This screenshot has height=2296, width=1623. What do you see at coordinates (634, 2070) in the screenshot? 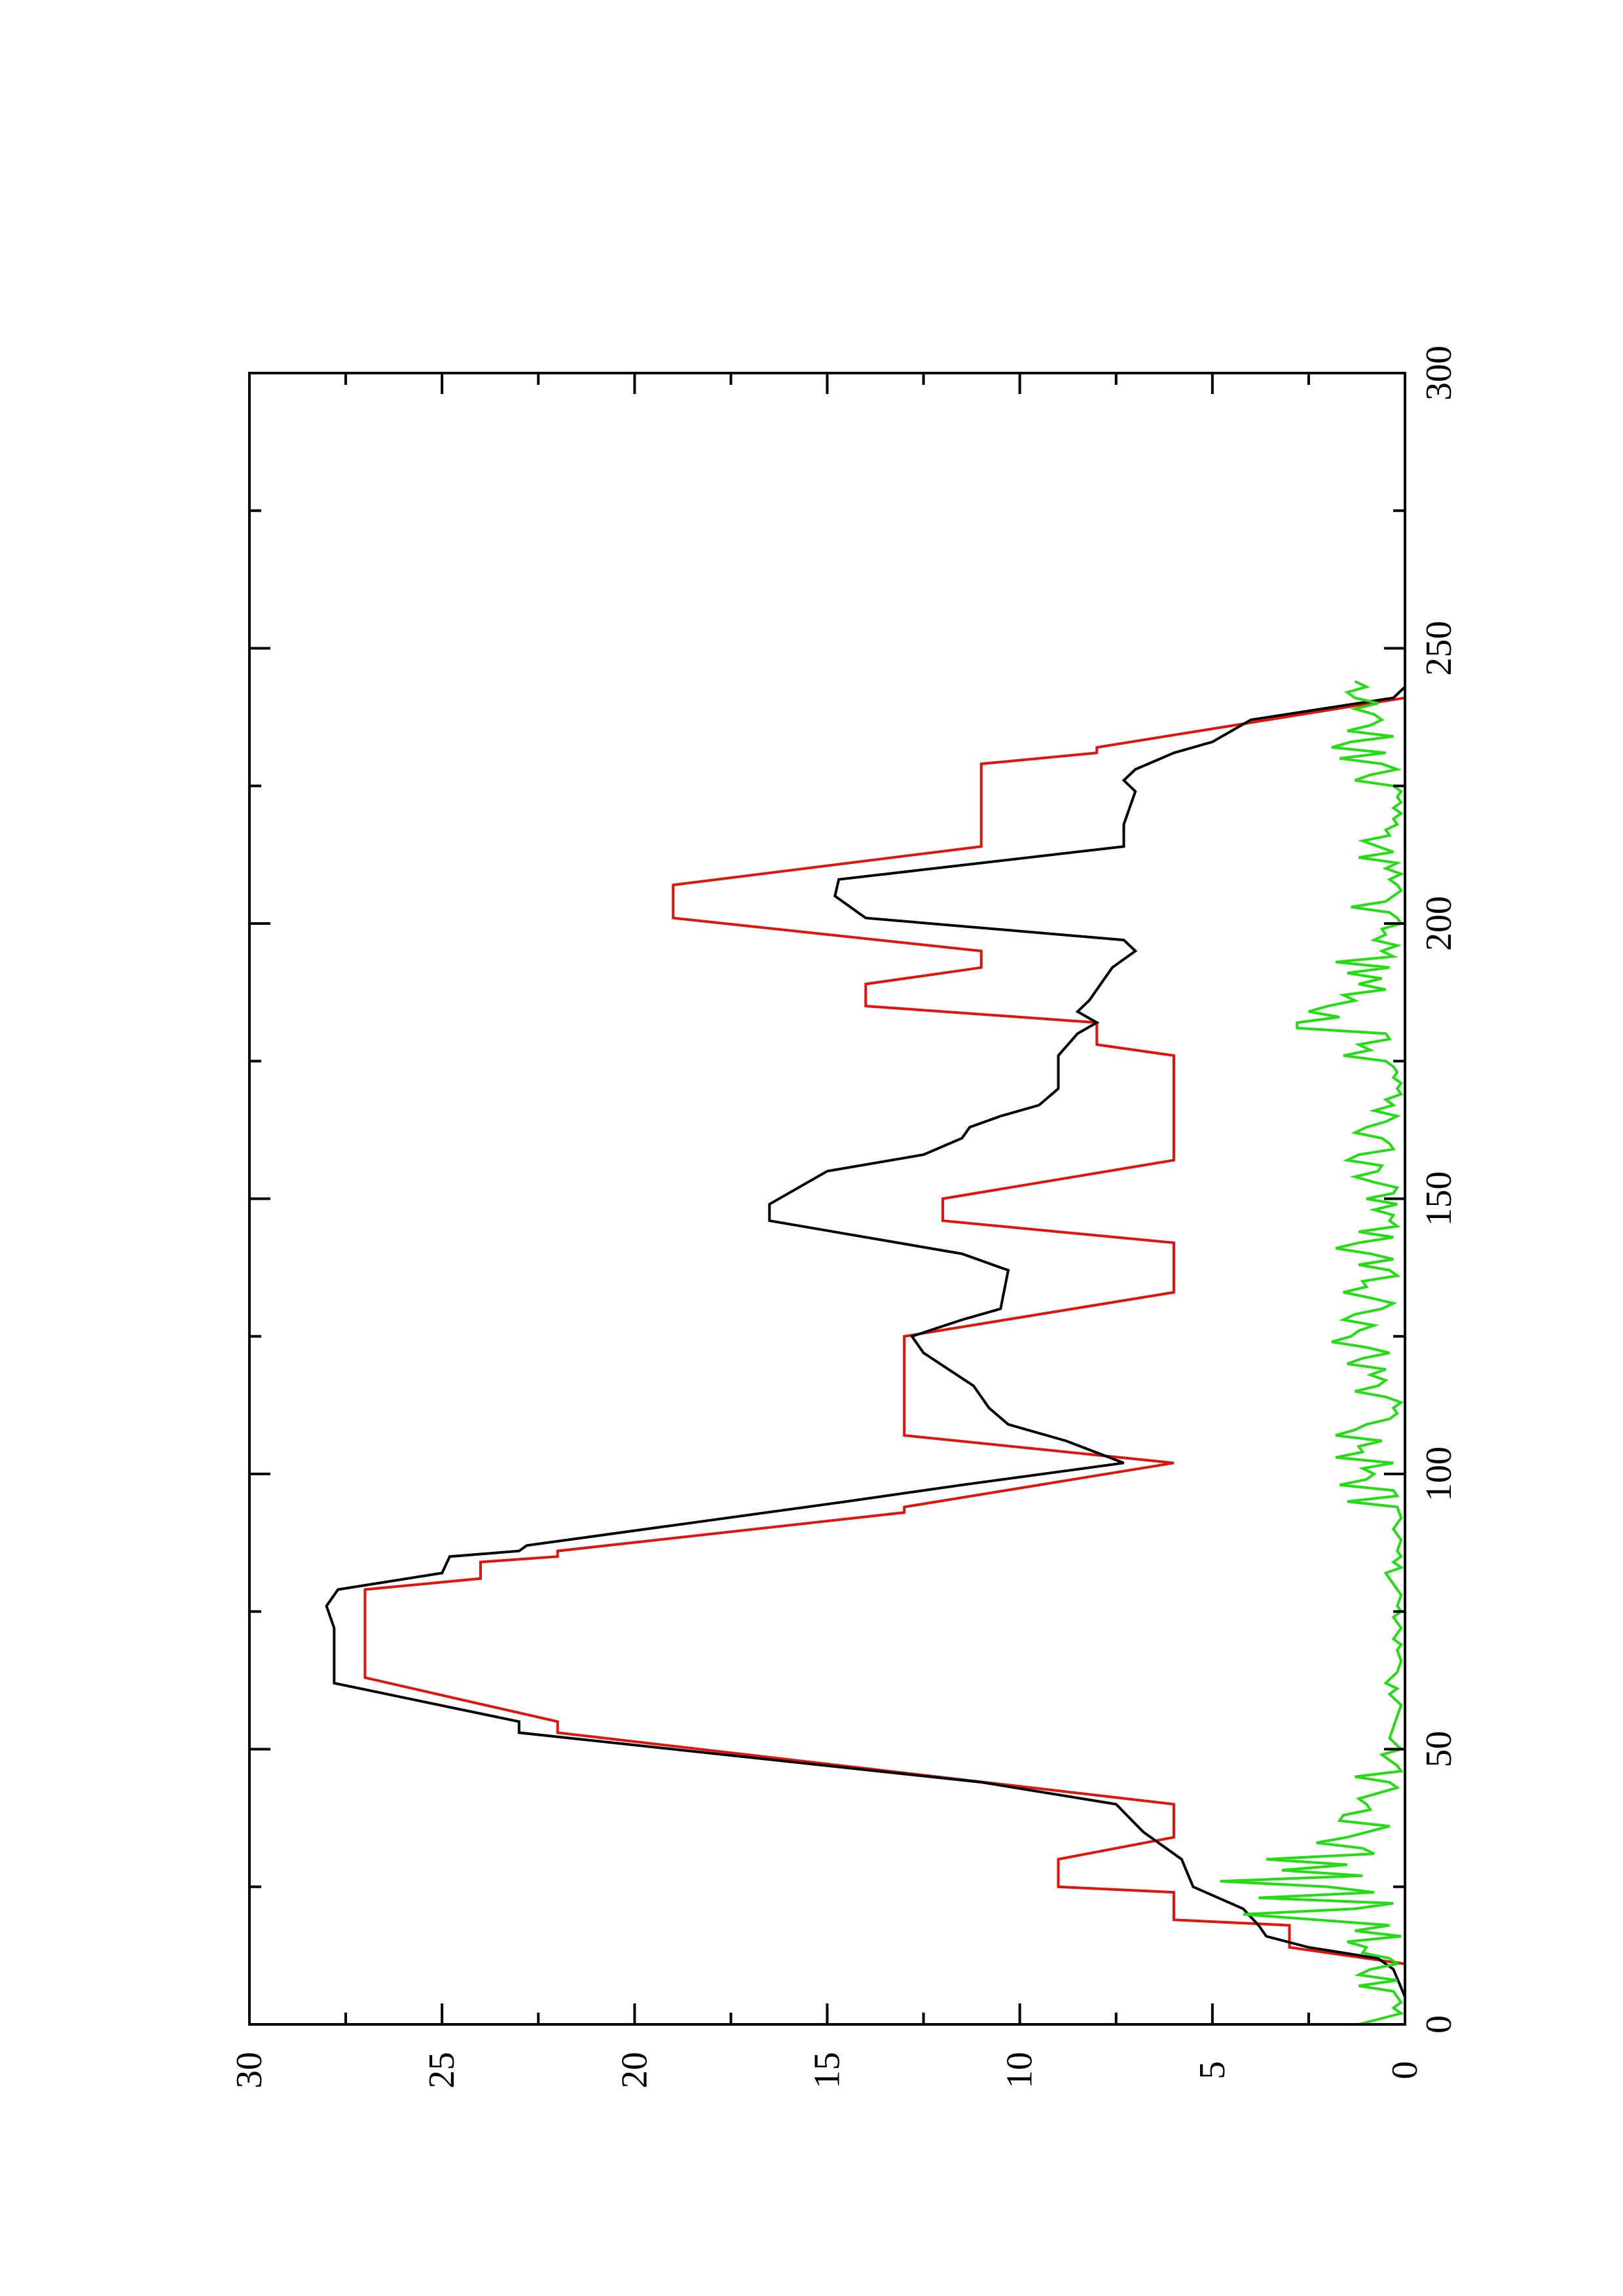
I see `y-tick-label: 20` at bounding box center [634, 2070].